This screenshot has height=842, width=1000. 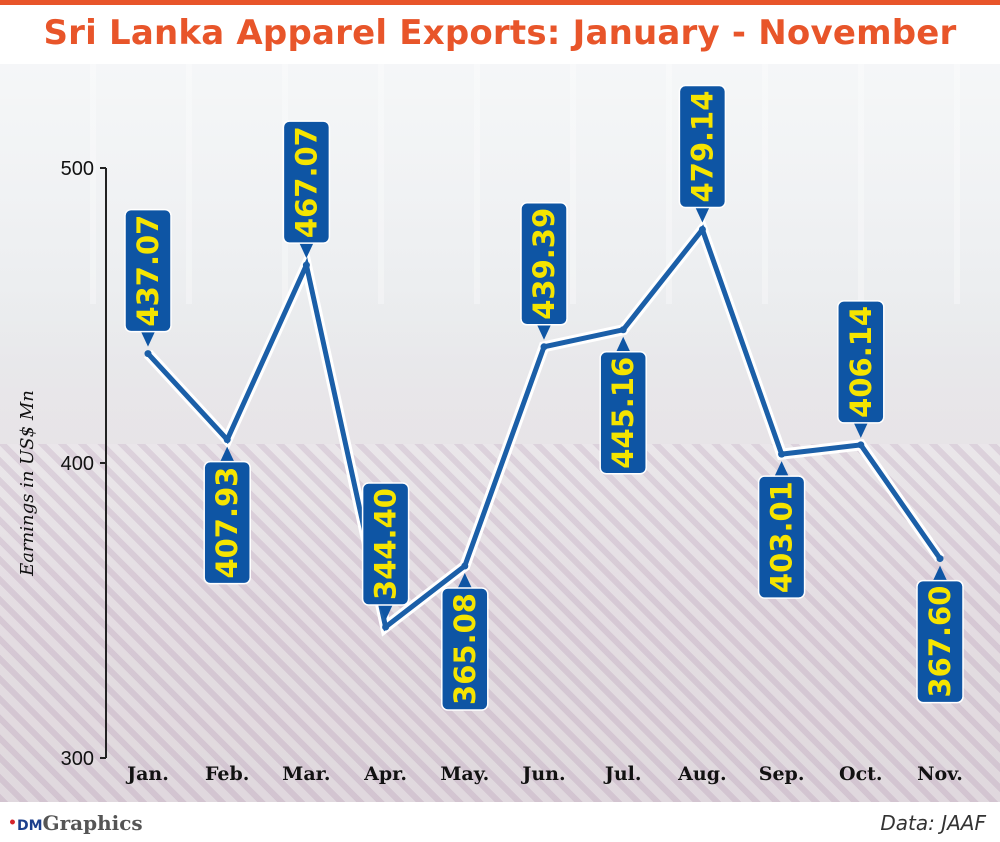 What do you see at coordinates (306, 774) in the screenshot?
I see `x-tick-label: Mar.` at bounding box center [306, 774].